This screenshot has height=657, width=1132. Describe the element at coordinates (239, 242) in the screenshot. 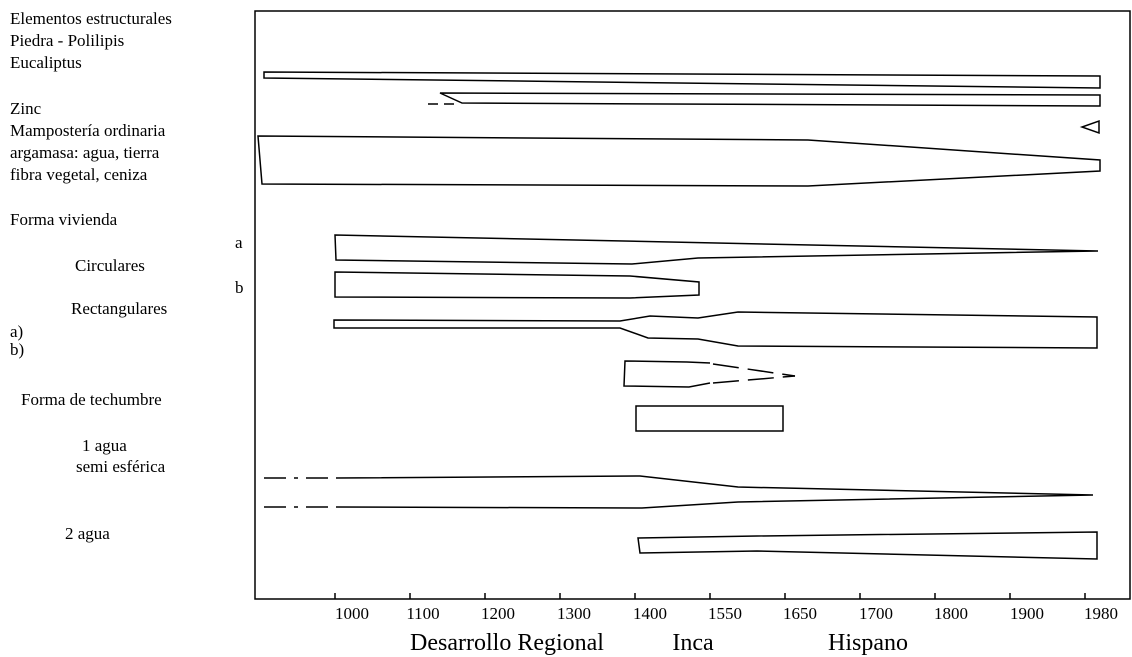

I see `row-marker-a: a` at that location.